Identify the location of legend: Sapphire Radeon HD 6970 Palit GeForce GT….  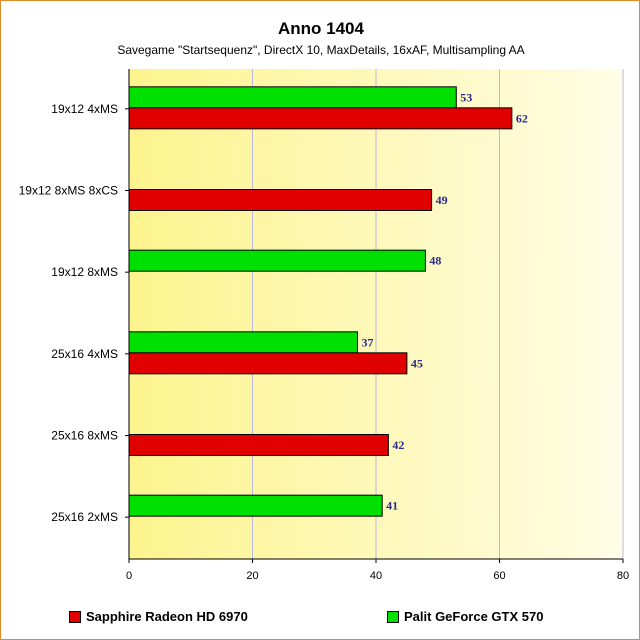
(320, 619).